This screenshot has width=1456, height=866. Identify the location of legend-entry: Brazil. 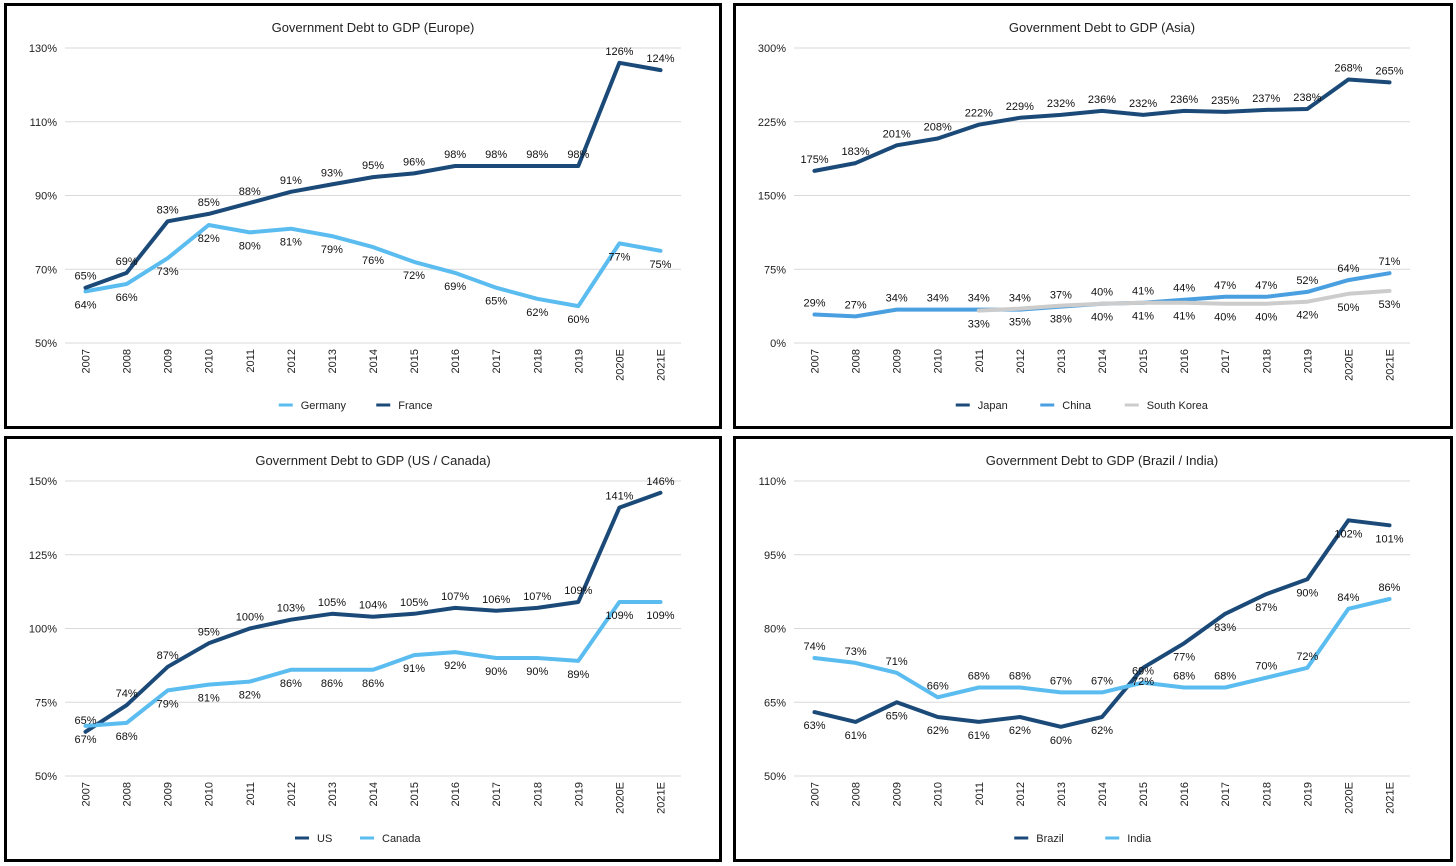
(1050, 839).